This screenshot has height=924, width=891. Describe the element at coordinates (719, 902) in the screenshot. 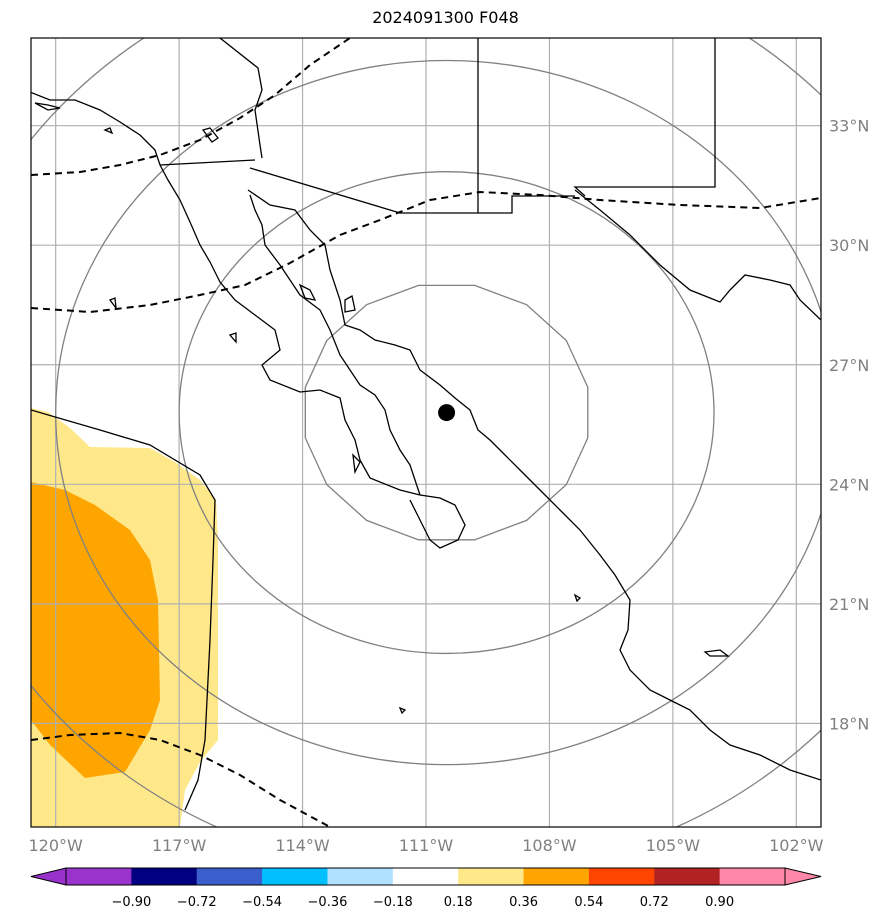

I see `colorbar-tick-label: 0.90` at that location.